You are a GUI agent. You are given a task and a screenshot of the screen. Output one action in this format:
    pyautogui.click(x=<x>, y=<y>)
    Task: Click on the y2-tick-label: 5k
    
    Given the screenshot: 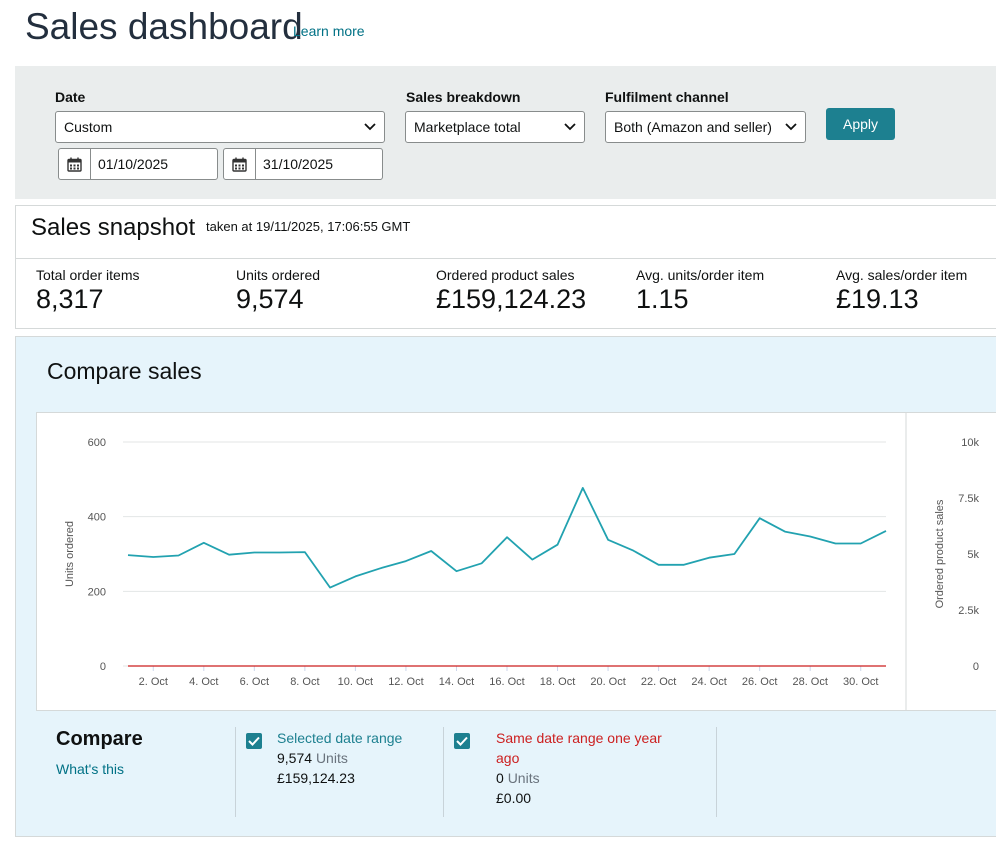 What is the action you would take?
    pyautogui.click(x=973, y=555)
    